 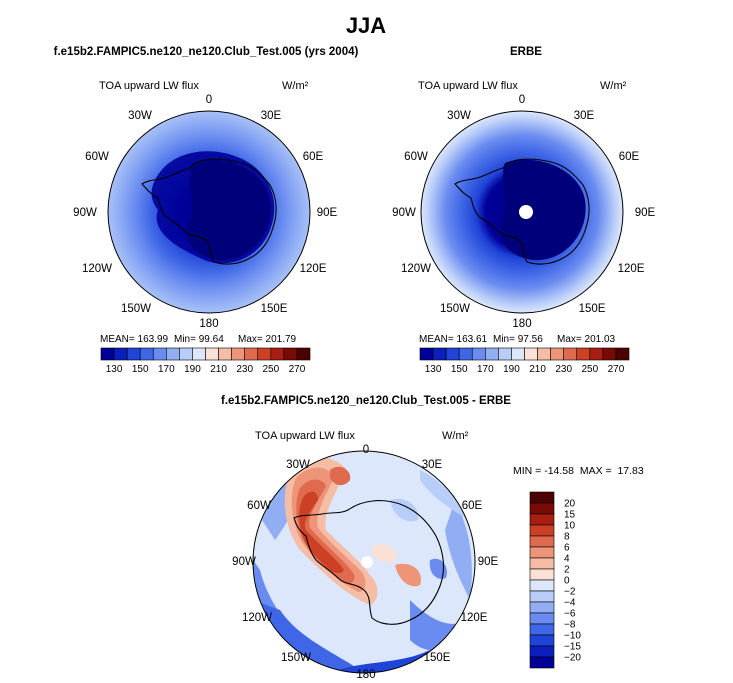 I want to click on panel-model-colorbar: 130 150 170 190 210 230 250 270, so click(x=205, y=361).